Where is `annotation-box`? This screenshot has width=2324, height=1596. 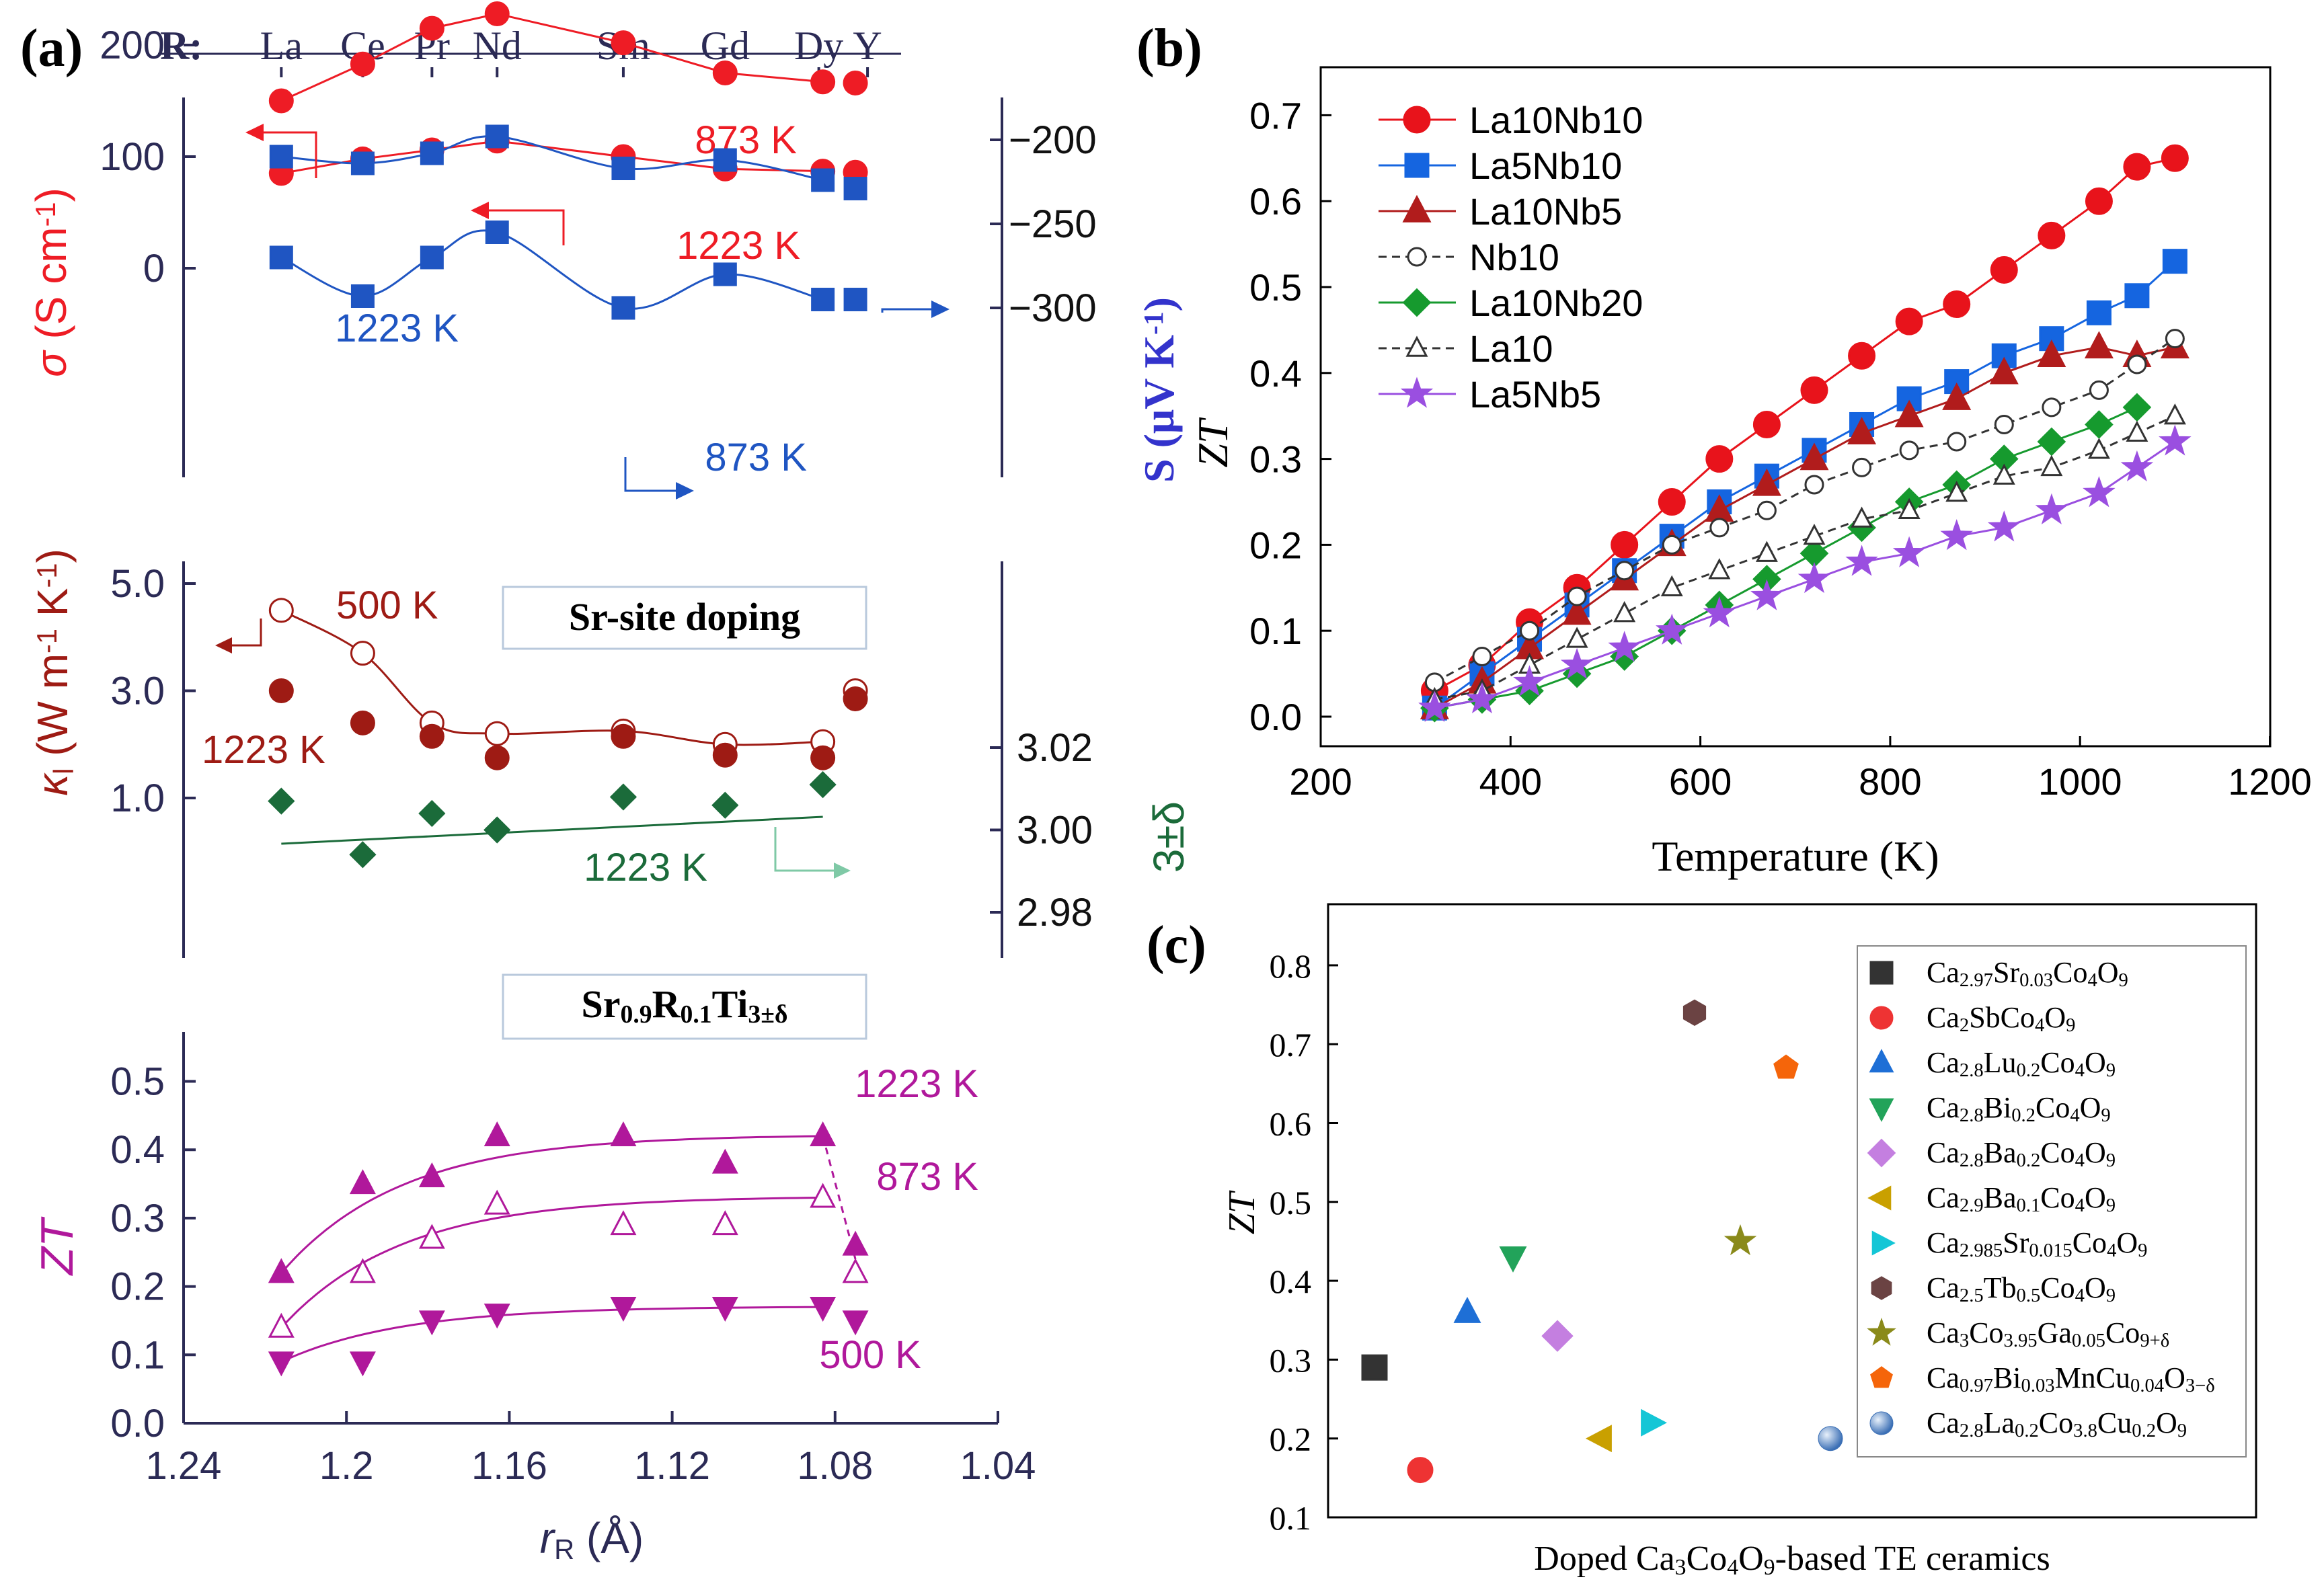 annotation-box is located at coordinates (684, 618).